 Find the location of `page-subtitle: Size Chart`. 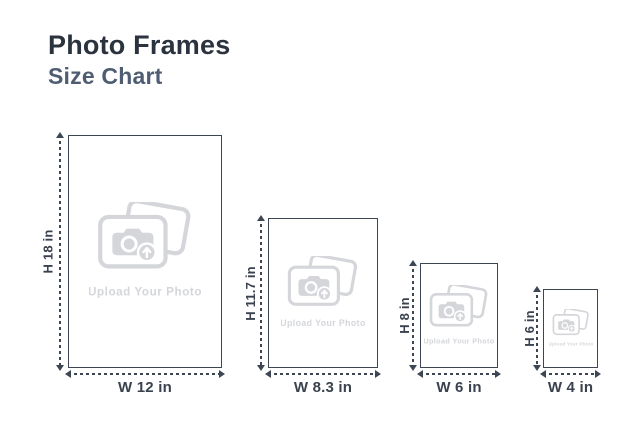

page-subtitle: Size Chart is located at coordinates (105, 76).